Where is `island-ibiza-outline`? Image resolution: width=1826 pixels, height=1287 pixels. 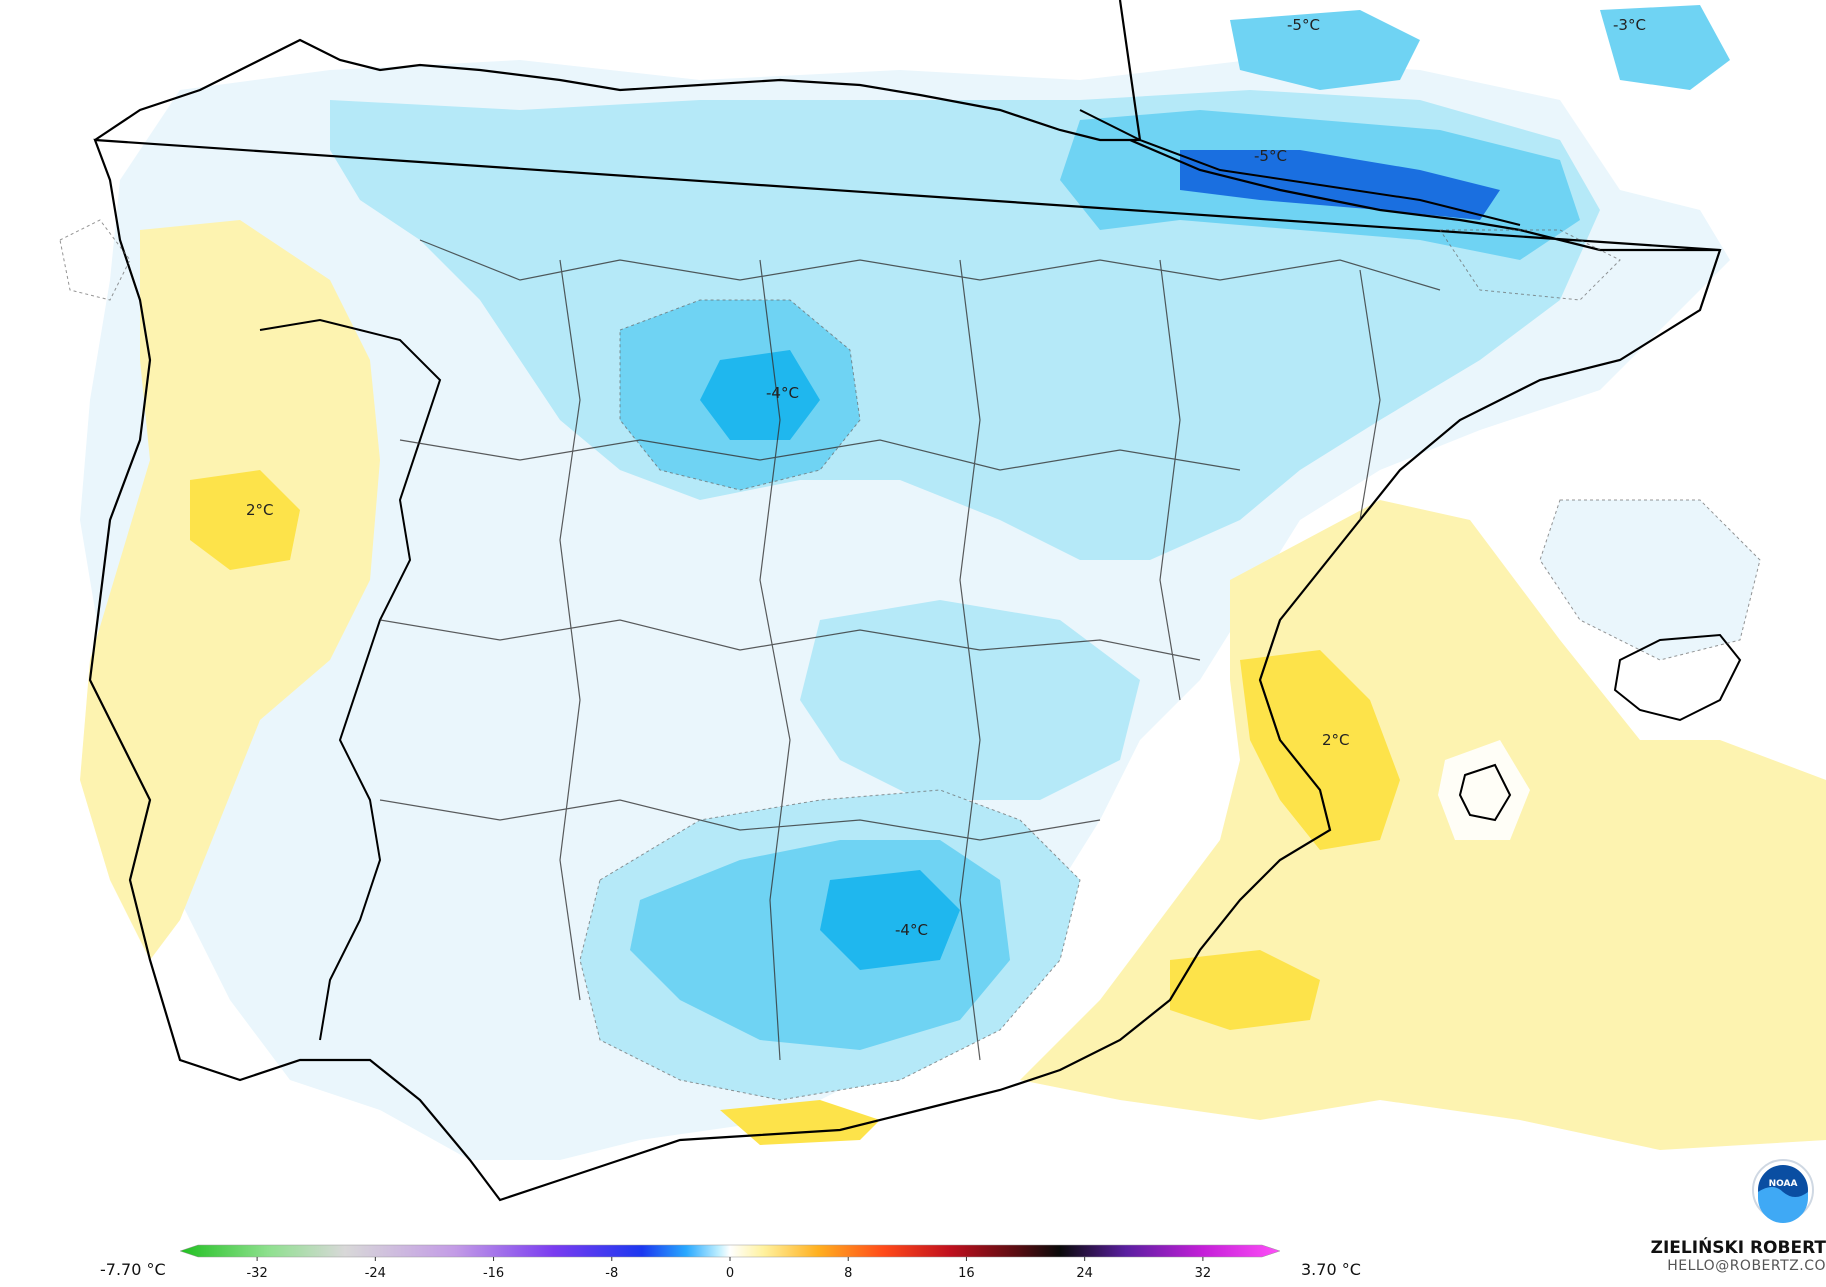 island-ibiza-outline is located at coordinates (1485, 792).